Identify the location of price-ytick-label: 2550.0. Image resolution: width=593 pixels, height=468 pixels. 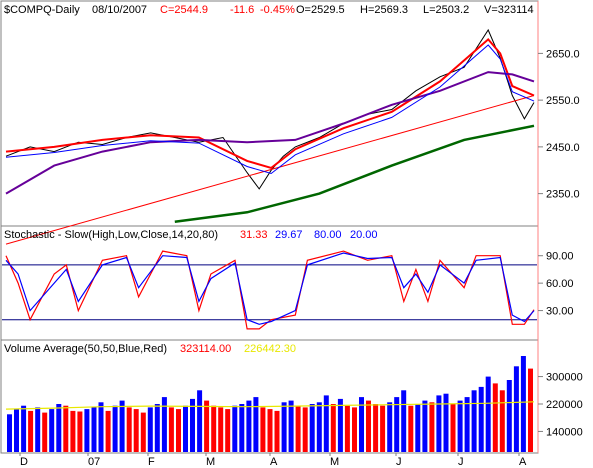
(563, 101).